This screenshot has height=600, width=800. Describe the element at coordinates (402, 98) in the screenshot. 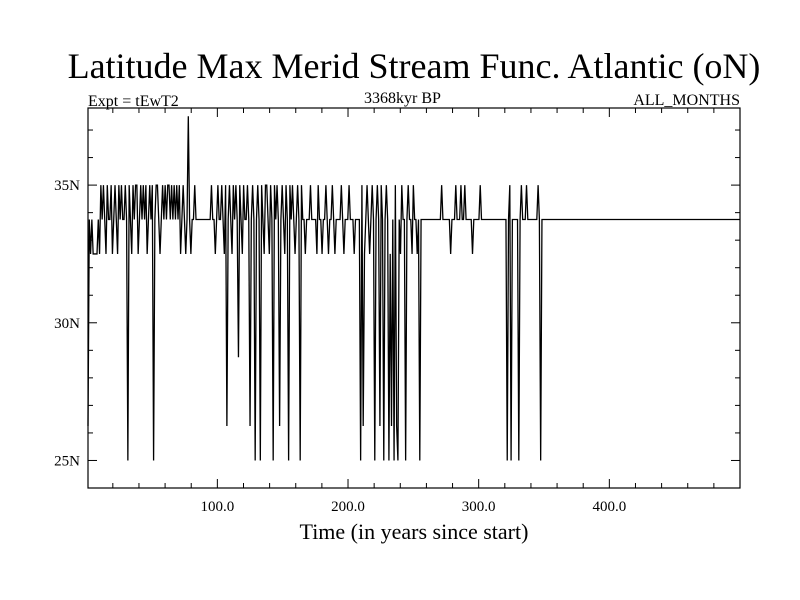

I see `period-label: 3368kyr BP` at that location.